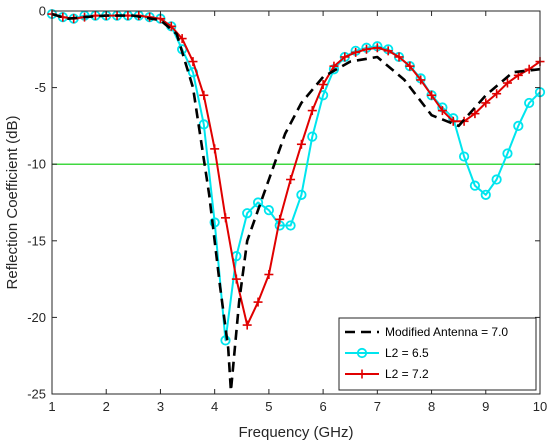  Describe the element at coordinates (42, 11) in the screenshot. I see `y-tick-label: 0` at that location.